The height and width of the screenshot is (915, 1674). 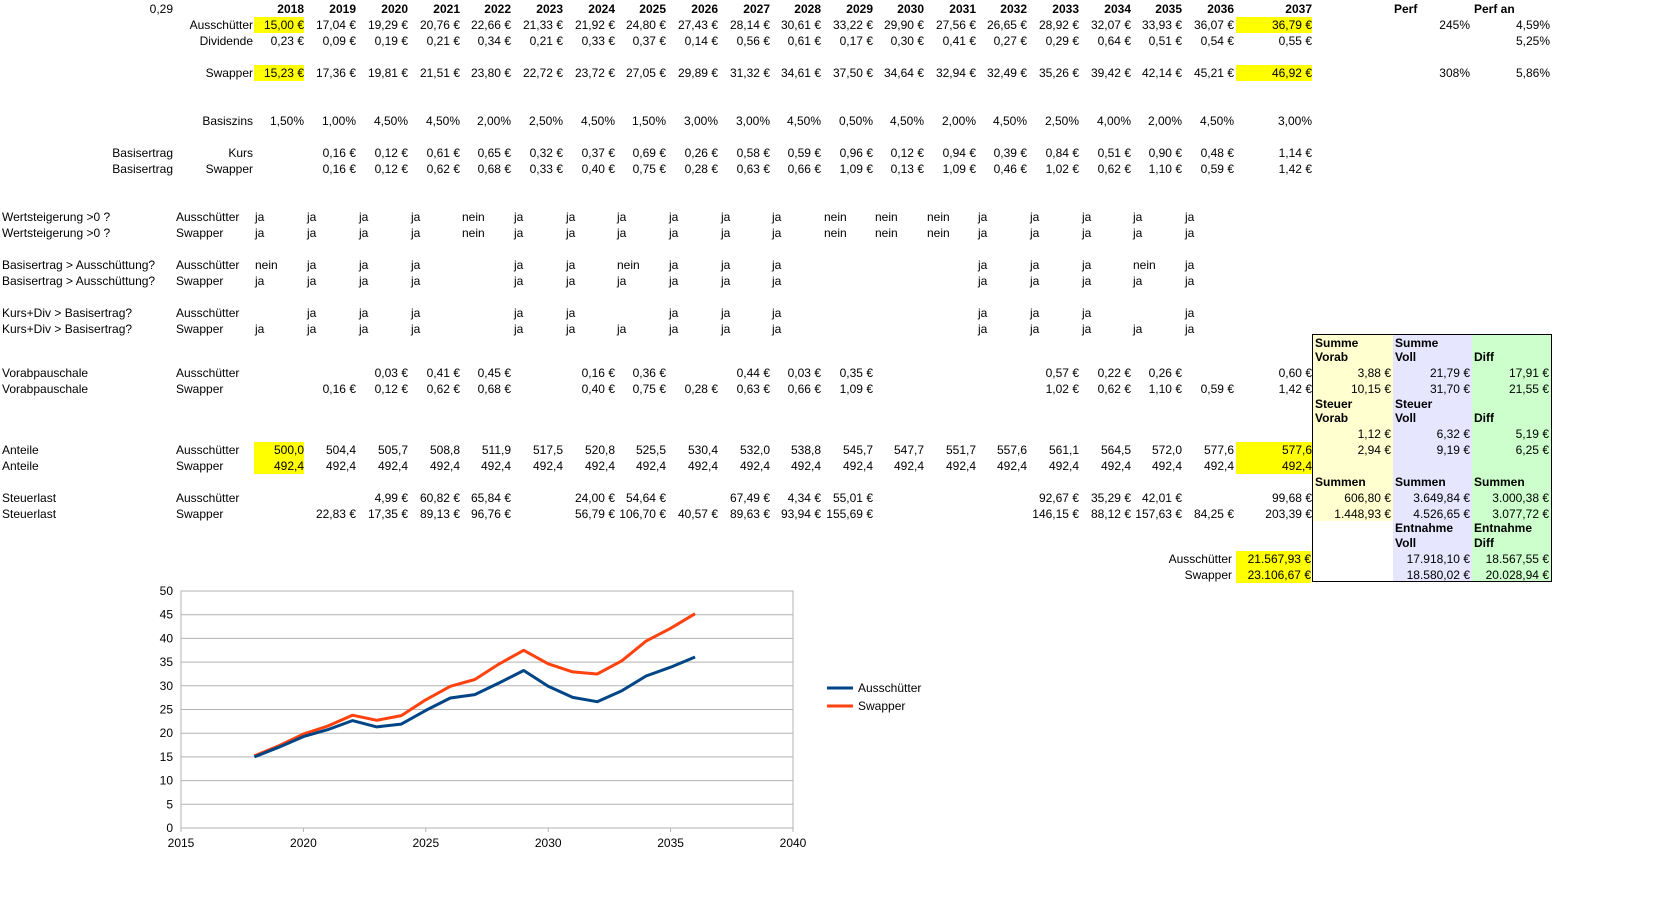 I want to click on steuerlast-final-cell: 203,39 €, so click(x=1288, y=514).